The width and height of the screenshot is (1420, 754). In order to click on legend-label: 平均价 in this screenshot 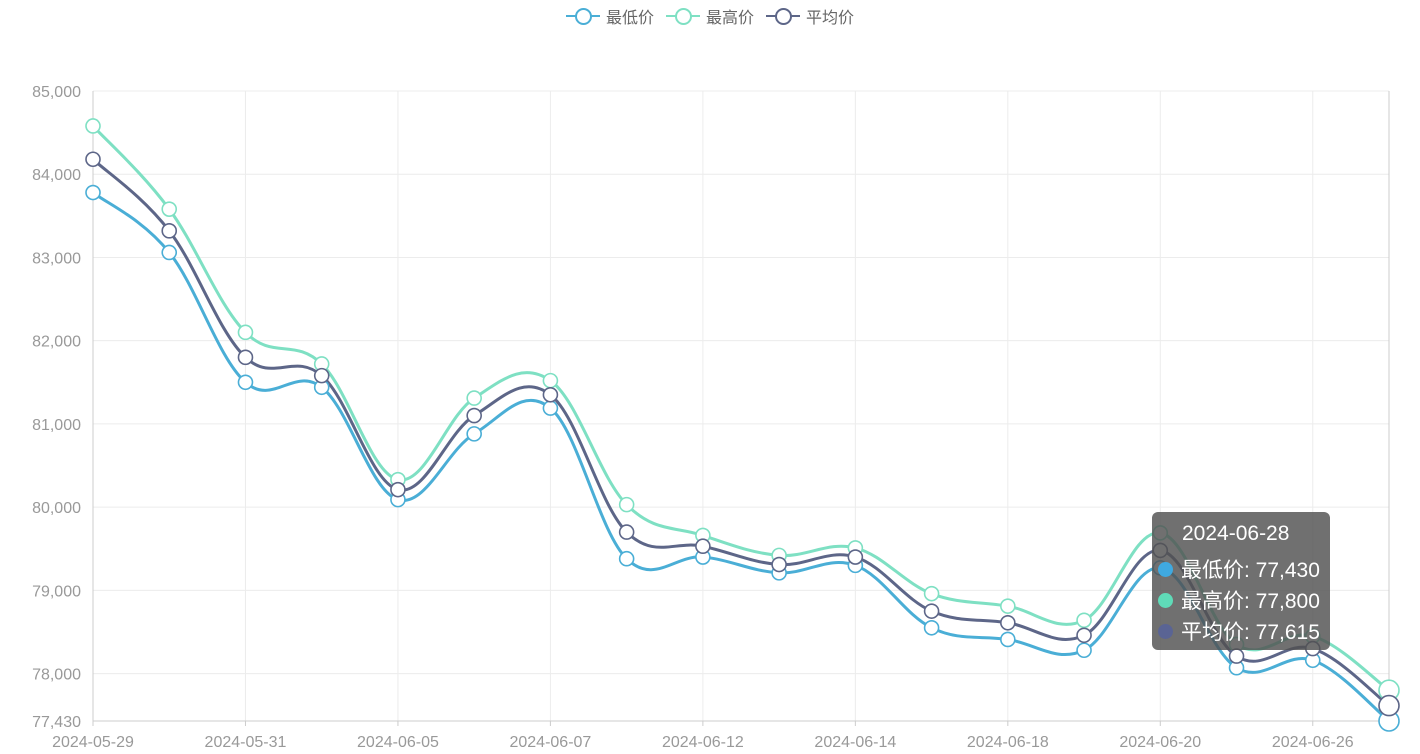, I will do `click(830, 18)`.